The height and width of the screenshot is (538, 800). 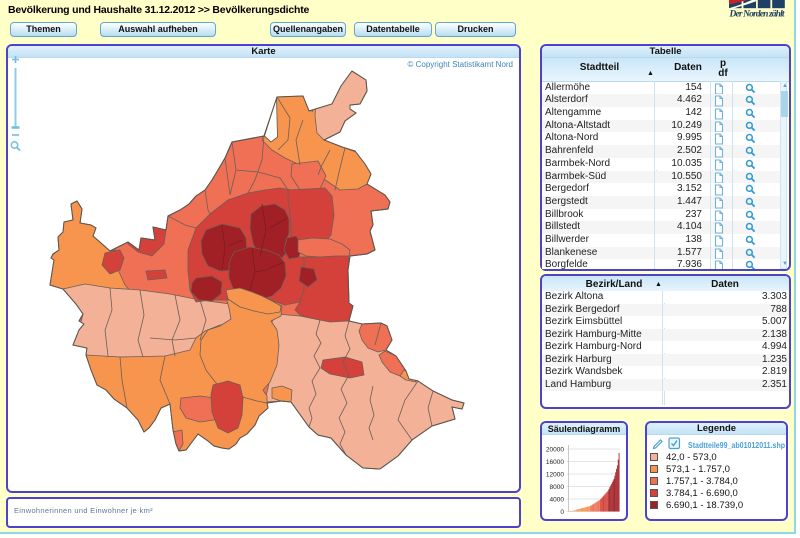 What do you see at coordinates (555, 449) in the screenshot?
I see `svg-text: 20000` at bounding box center [555, 449].